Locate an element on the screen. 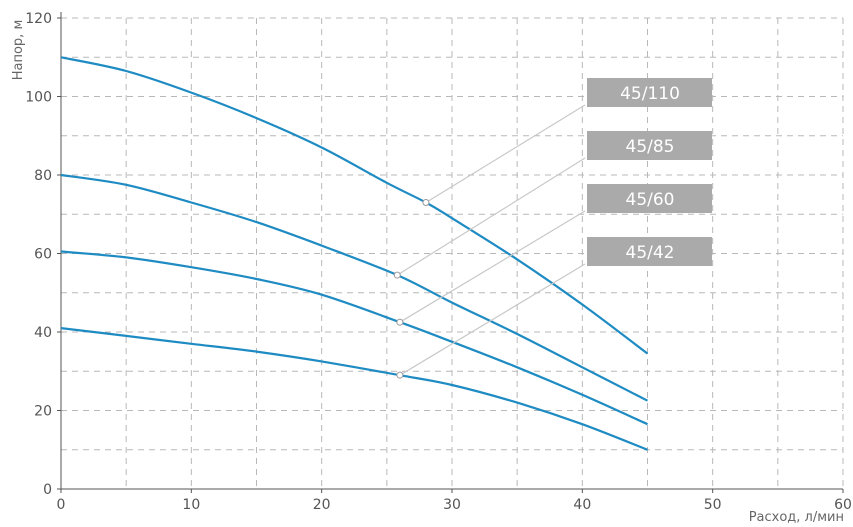  y-tick-label: 120 is located at coordinates (38, 19).